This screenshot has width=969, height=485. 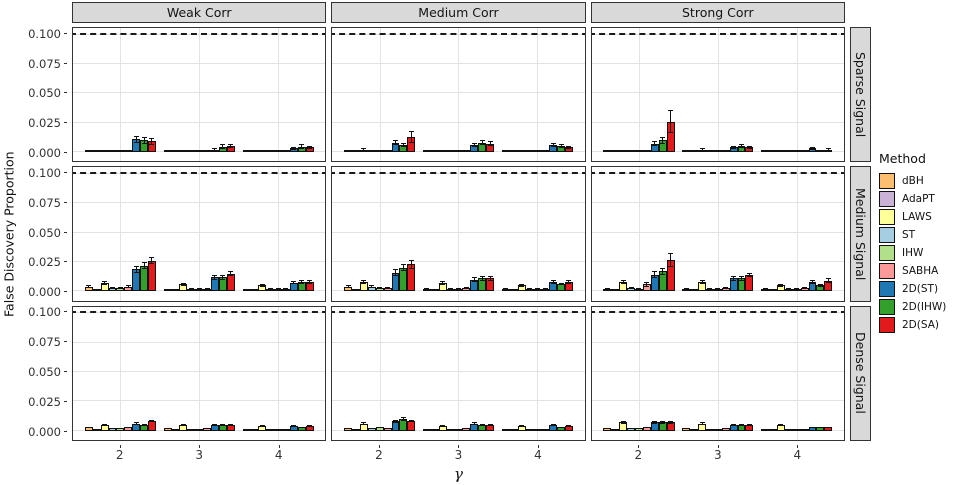 What do you see at coordinates (887, 234) in the screenshot?
I see `legend-swatch-ST` at bounding box center [887, 234].